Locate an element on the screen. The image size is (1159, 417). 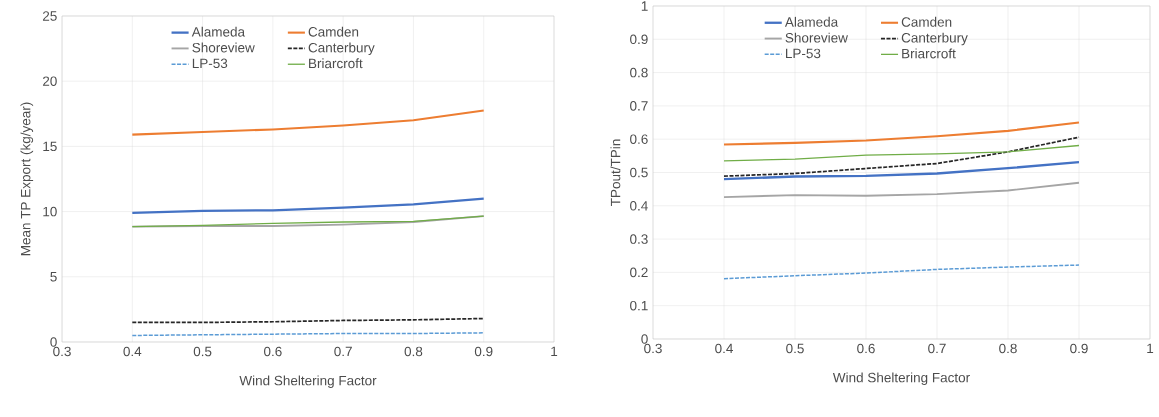
y-tick-label: 0.5 is located at coordinates (639, 172).